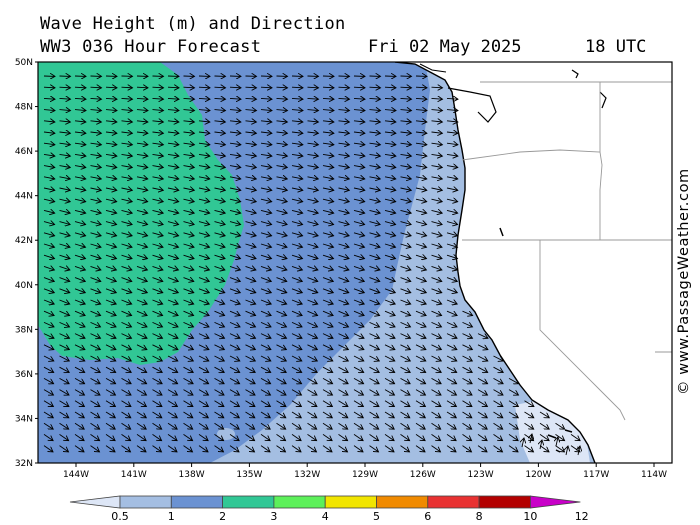 The image size is (700, 525). What do you see at coordinates (575, 74) in the screenshot?
I see `lake-marks` at bounding box center [575, 74].